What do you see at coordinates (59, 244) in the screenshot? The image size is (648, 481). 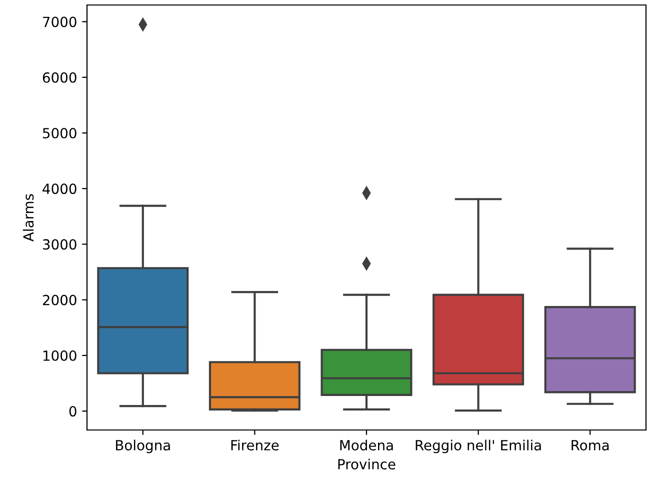 I see `y-tick-label: 3000` at bounding box center [59, 244].